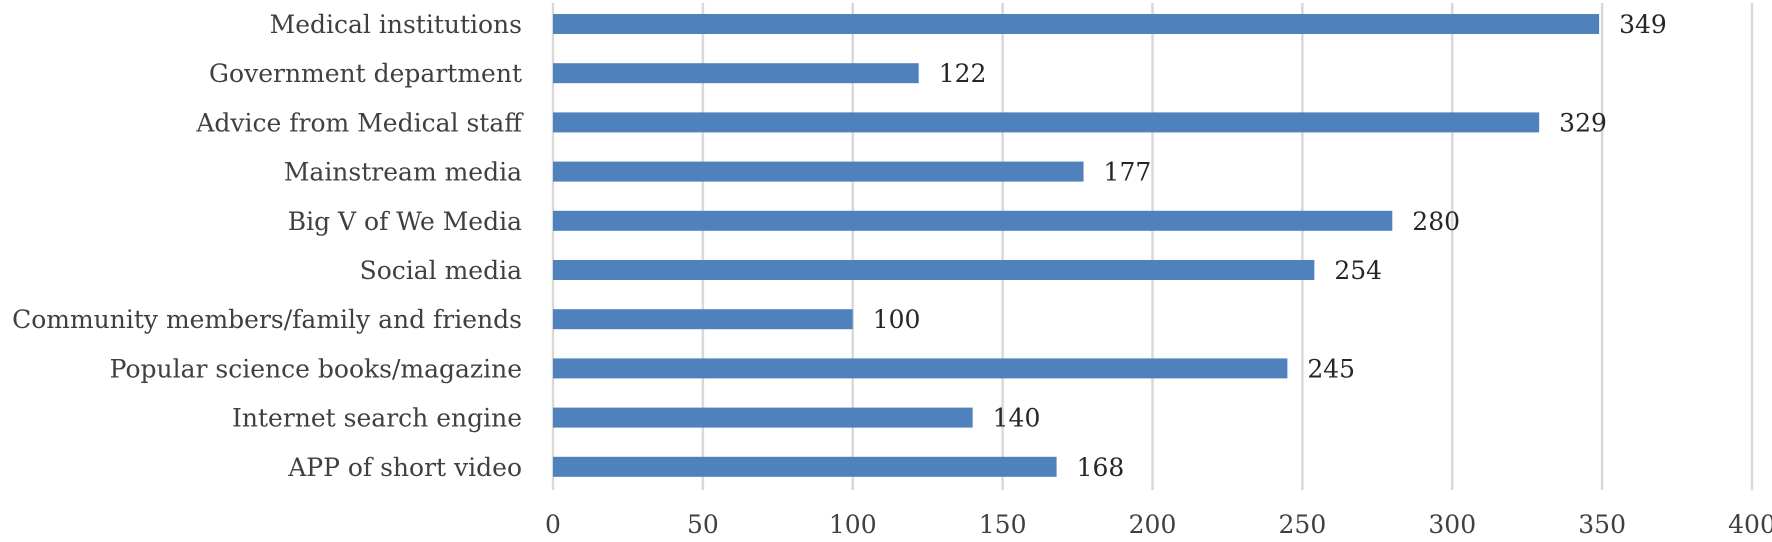 The height and width of the screenshot is (542, 1772). Describe the element at coordinates (1436, 221) in the screenshot. I see `data-label-5: 280` at that location.